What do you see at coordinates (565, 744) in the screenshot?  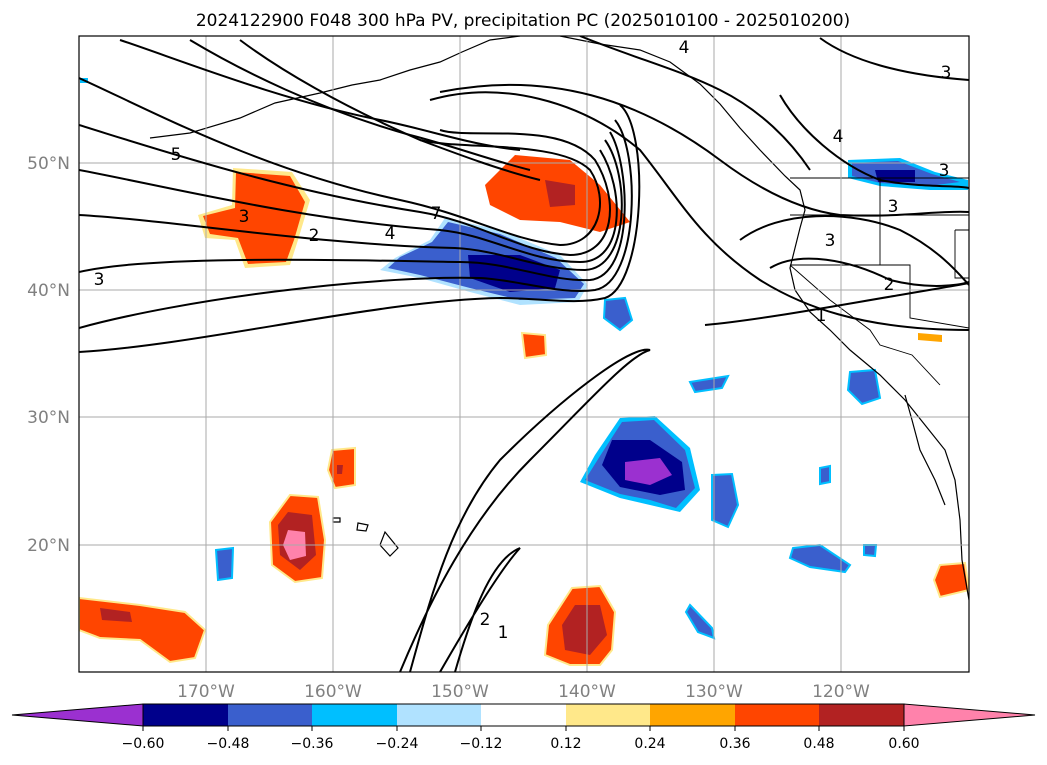 I see `colorbar-tick-label: 0.12` at bounding box center [565, 744].